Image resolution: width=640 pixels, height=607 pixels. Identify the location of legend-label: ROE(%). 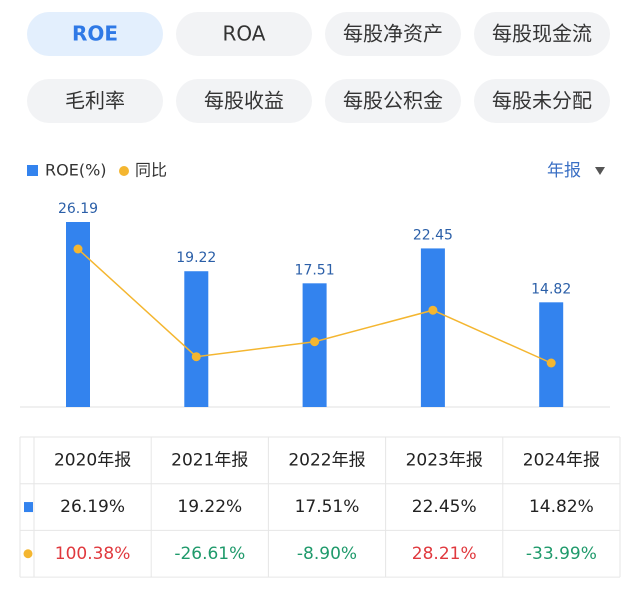
(76, 170).